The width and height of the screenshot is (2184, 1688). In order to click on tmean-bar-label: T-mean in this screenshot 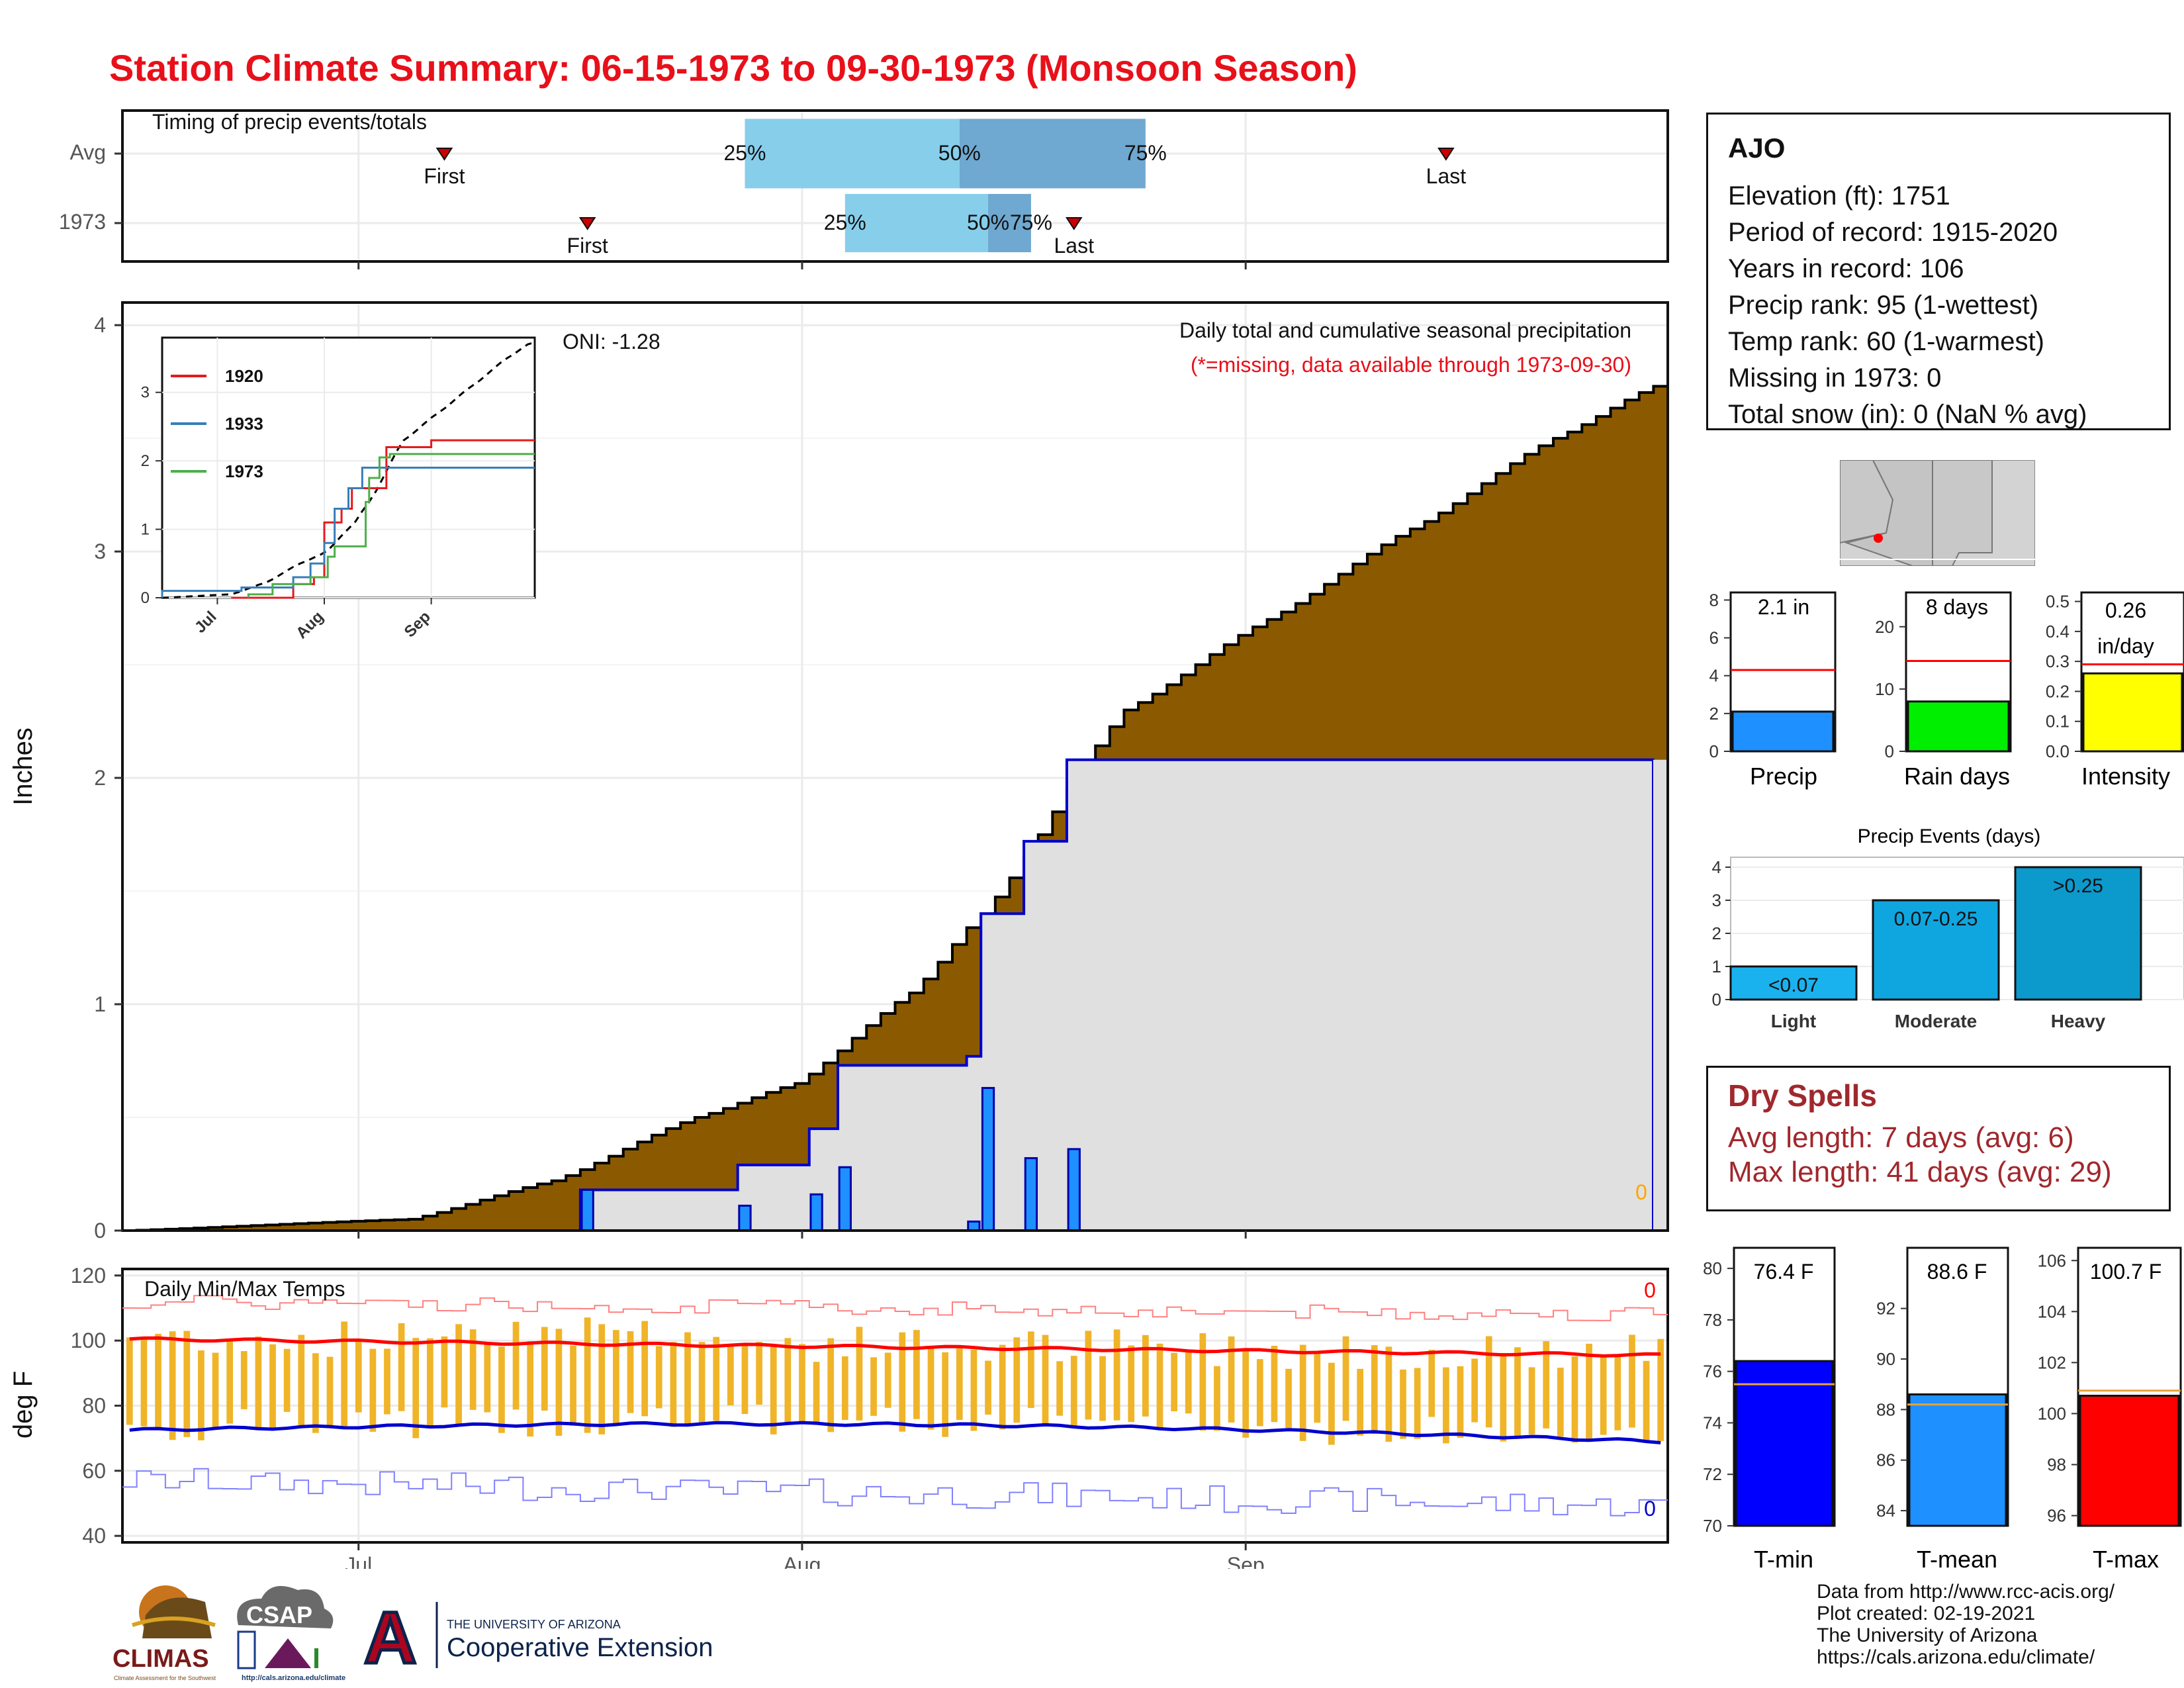, I will do `click(1957, 1559)`.